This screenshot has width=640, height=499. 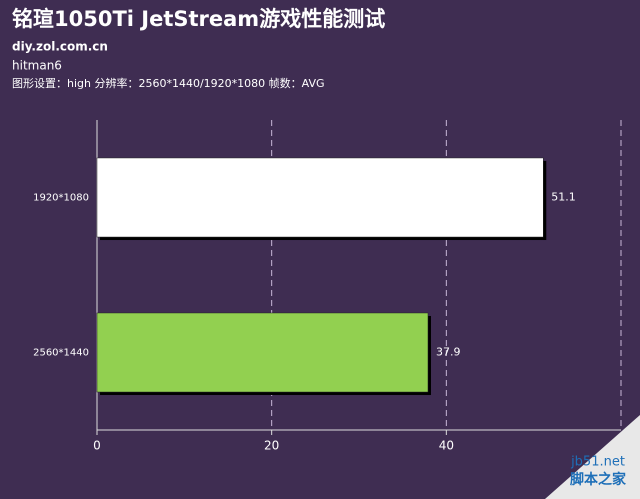 What do you see at coordinates (61, 353) in the screenshot?
I see `y-tick-label: 2560*1440` at bounding box center [61, 353].